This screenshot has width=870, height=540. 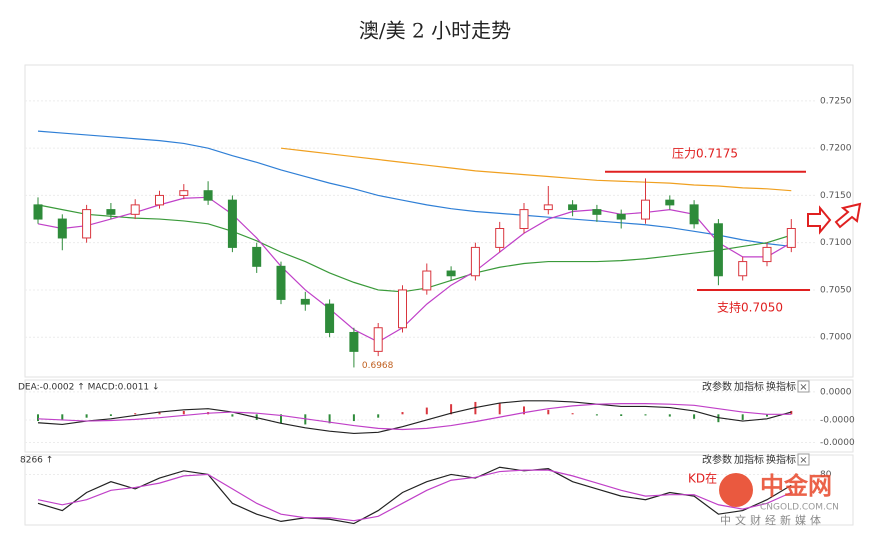 I want to click on y-tick-label: 0.7100, so click(x=836, y=243).